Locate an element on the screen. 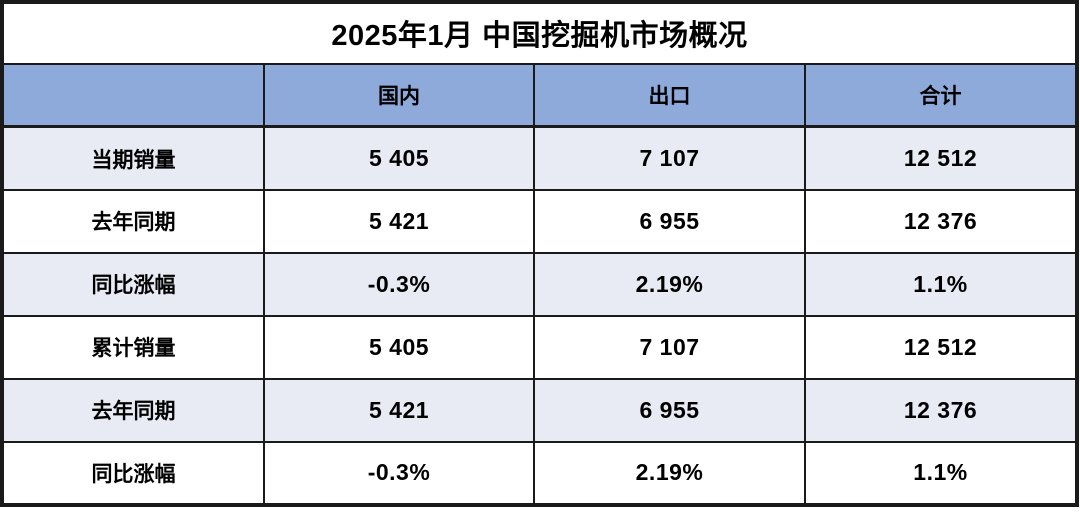 The width and height of the screenshot is (1080, 513). row-label: 当期销量 is located at coordinates (133, 158).